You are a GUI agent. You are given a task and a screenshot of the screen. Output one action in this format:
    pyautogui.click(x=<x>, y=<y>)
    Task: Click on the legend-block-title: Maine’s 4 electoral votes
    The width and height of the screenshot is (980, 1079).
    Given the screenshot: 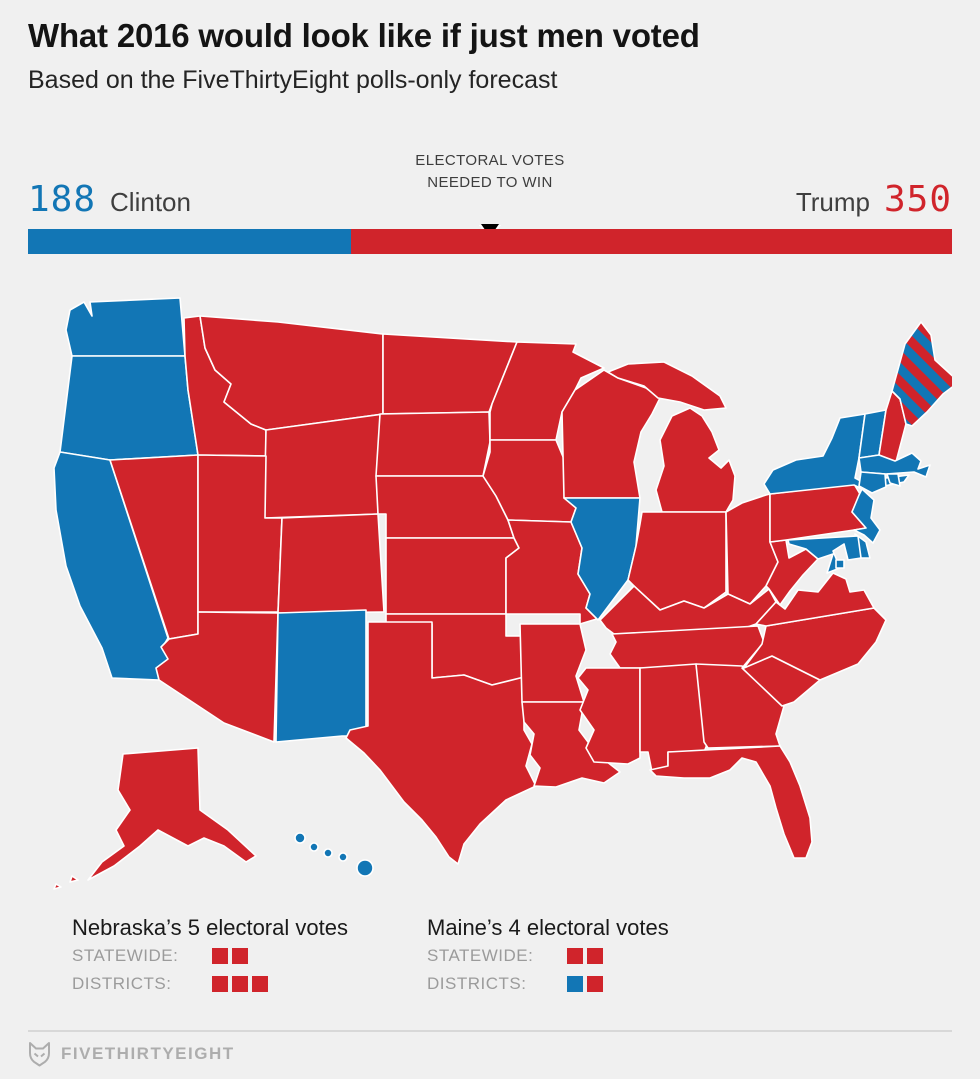 What is the action you would take?
    pyautogui.click(x=548, y=927)
    